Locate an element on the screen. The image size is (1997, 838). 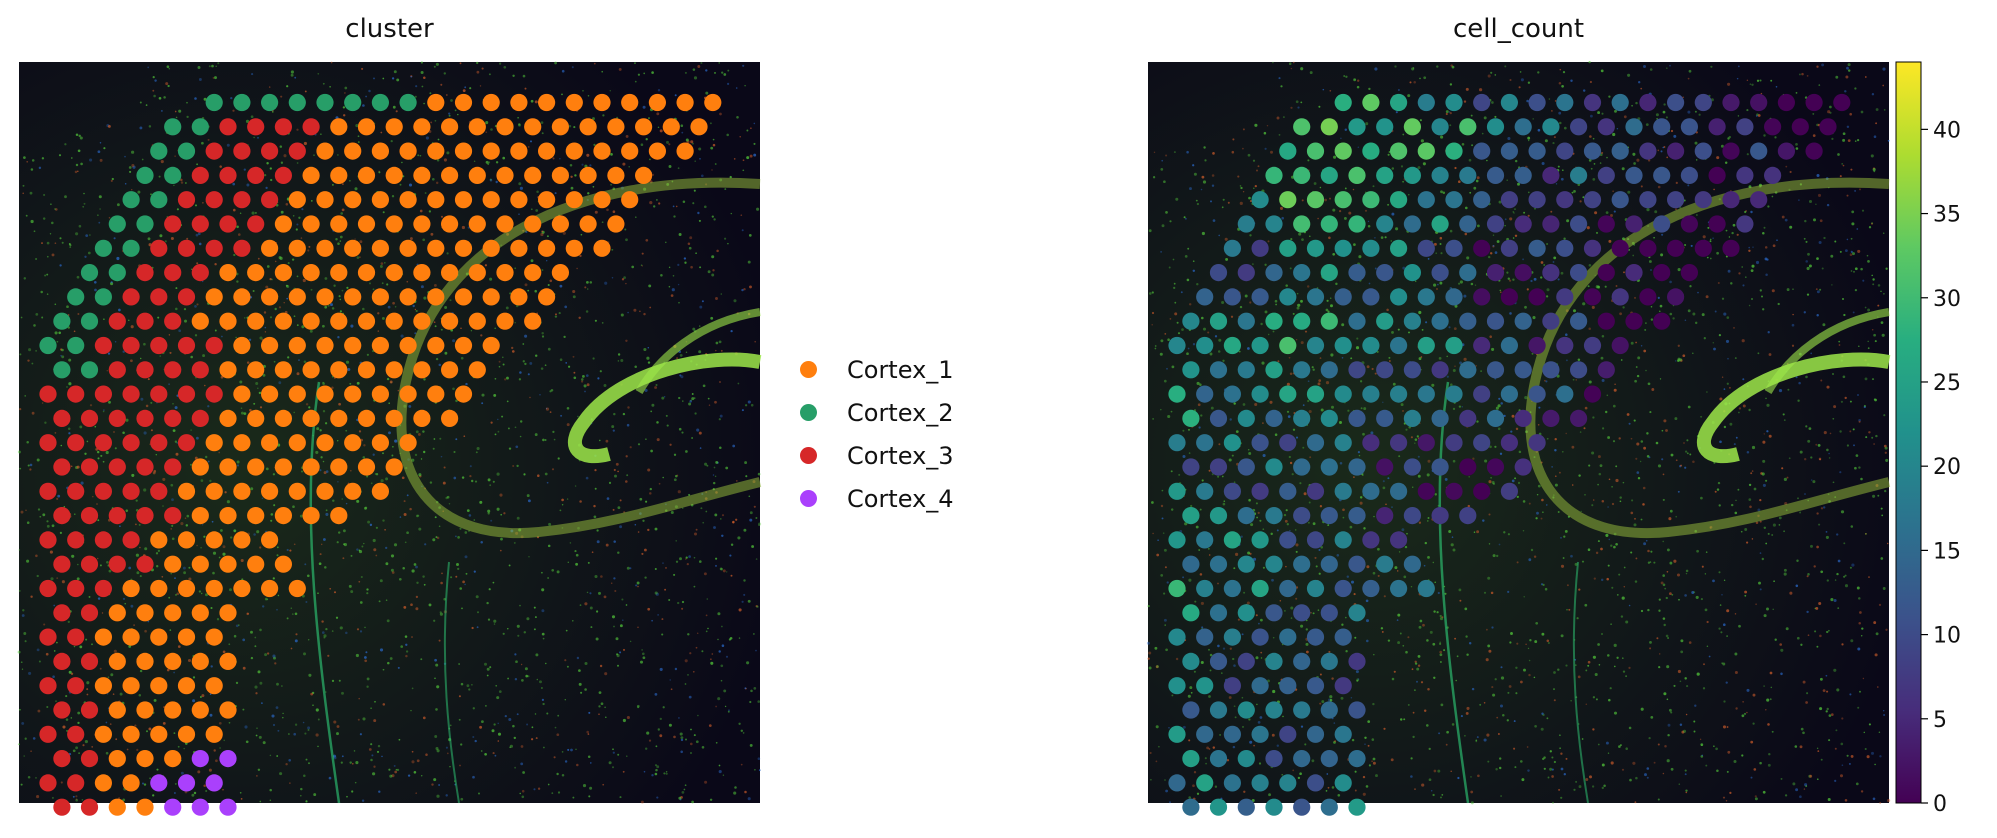
legend-item-cortex-4: Cortex_4 is located at coordinates (877, 498).